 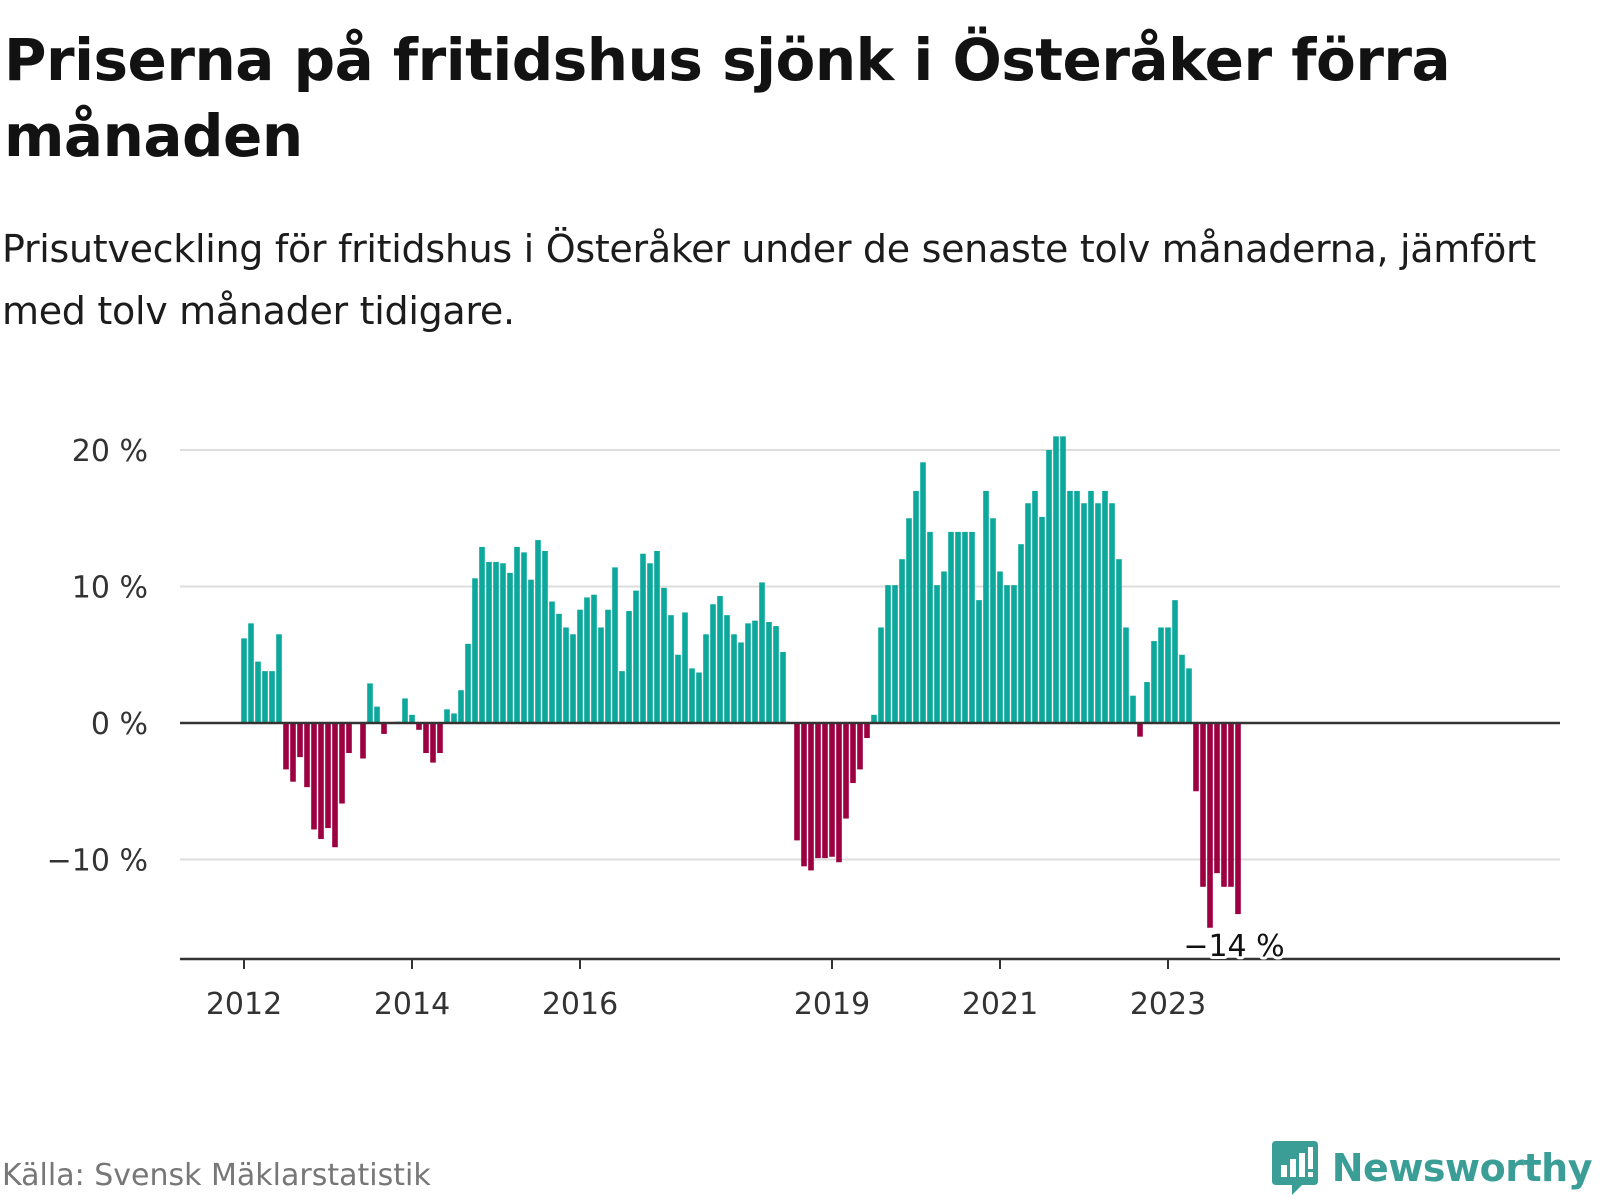 I want to click on x-tick-label: 2014, so click(x=412, y=1004).